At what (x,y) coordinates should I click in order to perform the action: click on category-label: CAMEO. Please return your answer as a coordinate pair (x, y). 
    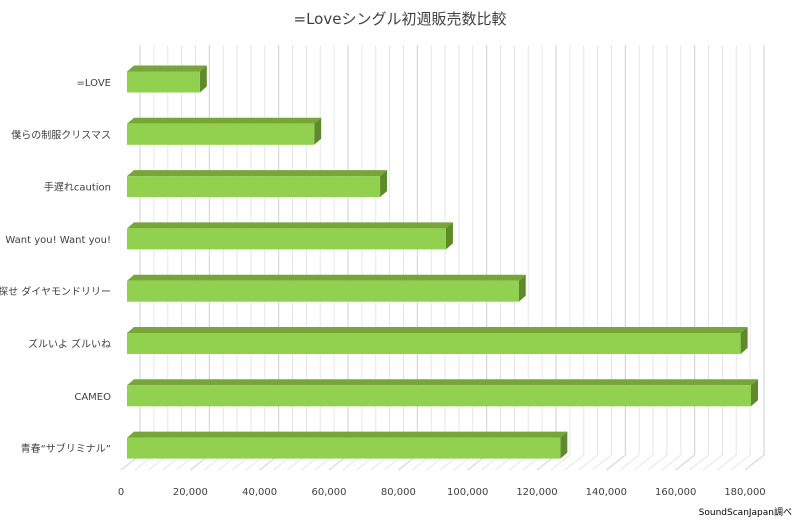
    Looking at the image, I should click on (92, 397).